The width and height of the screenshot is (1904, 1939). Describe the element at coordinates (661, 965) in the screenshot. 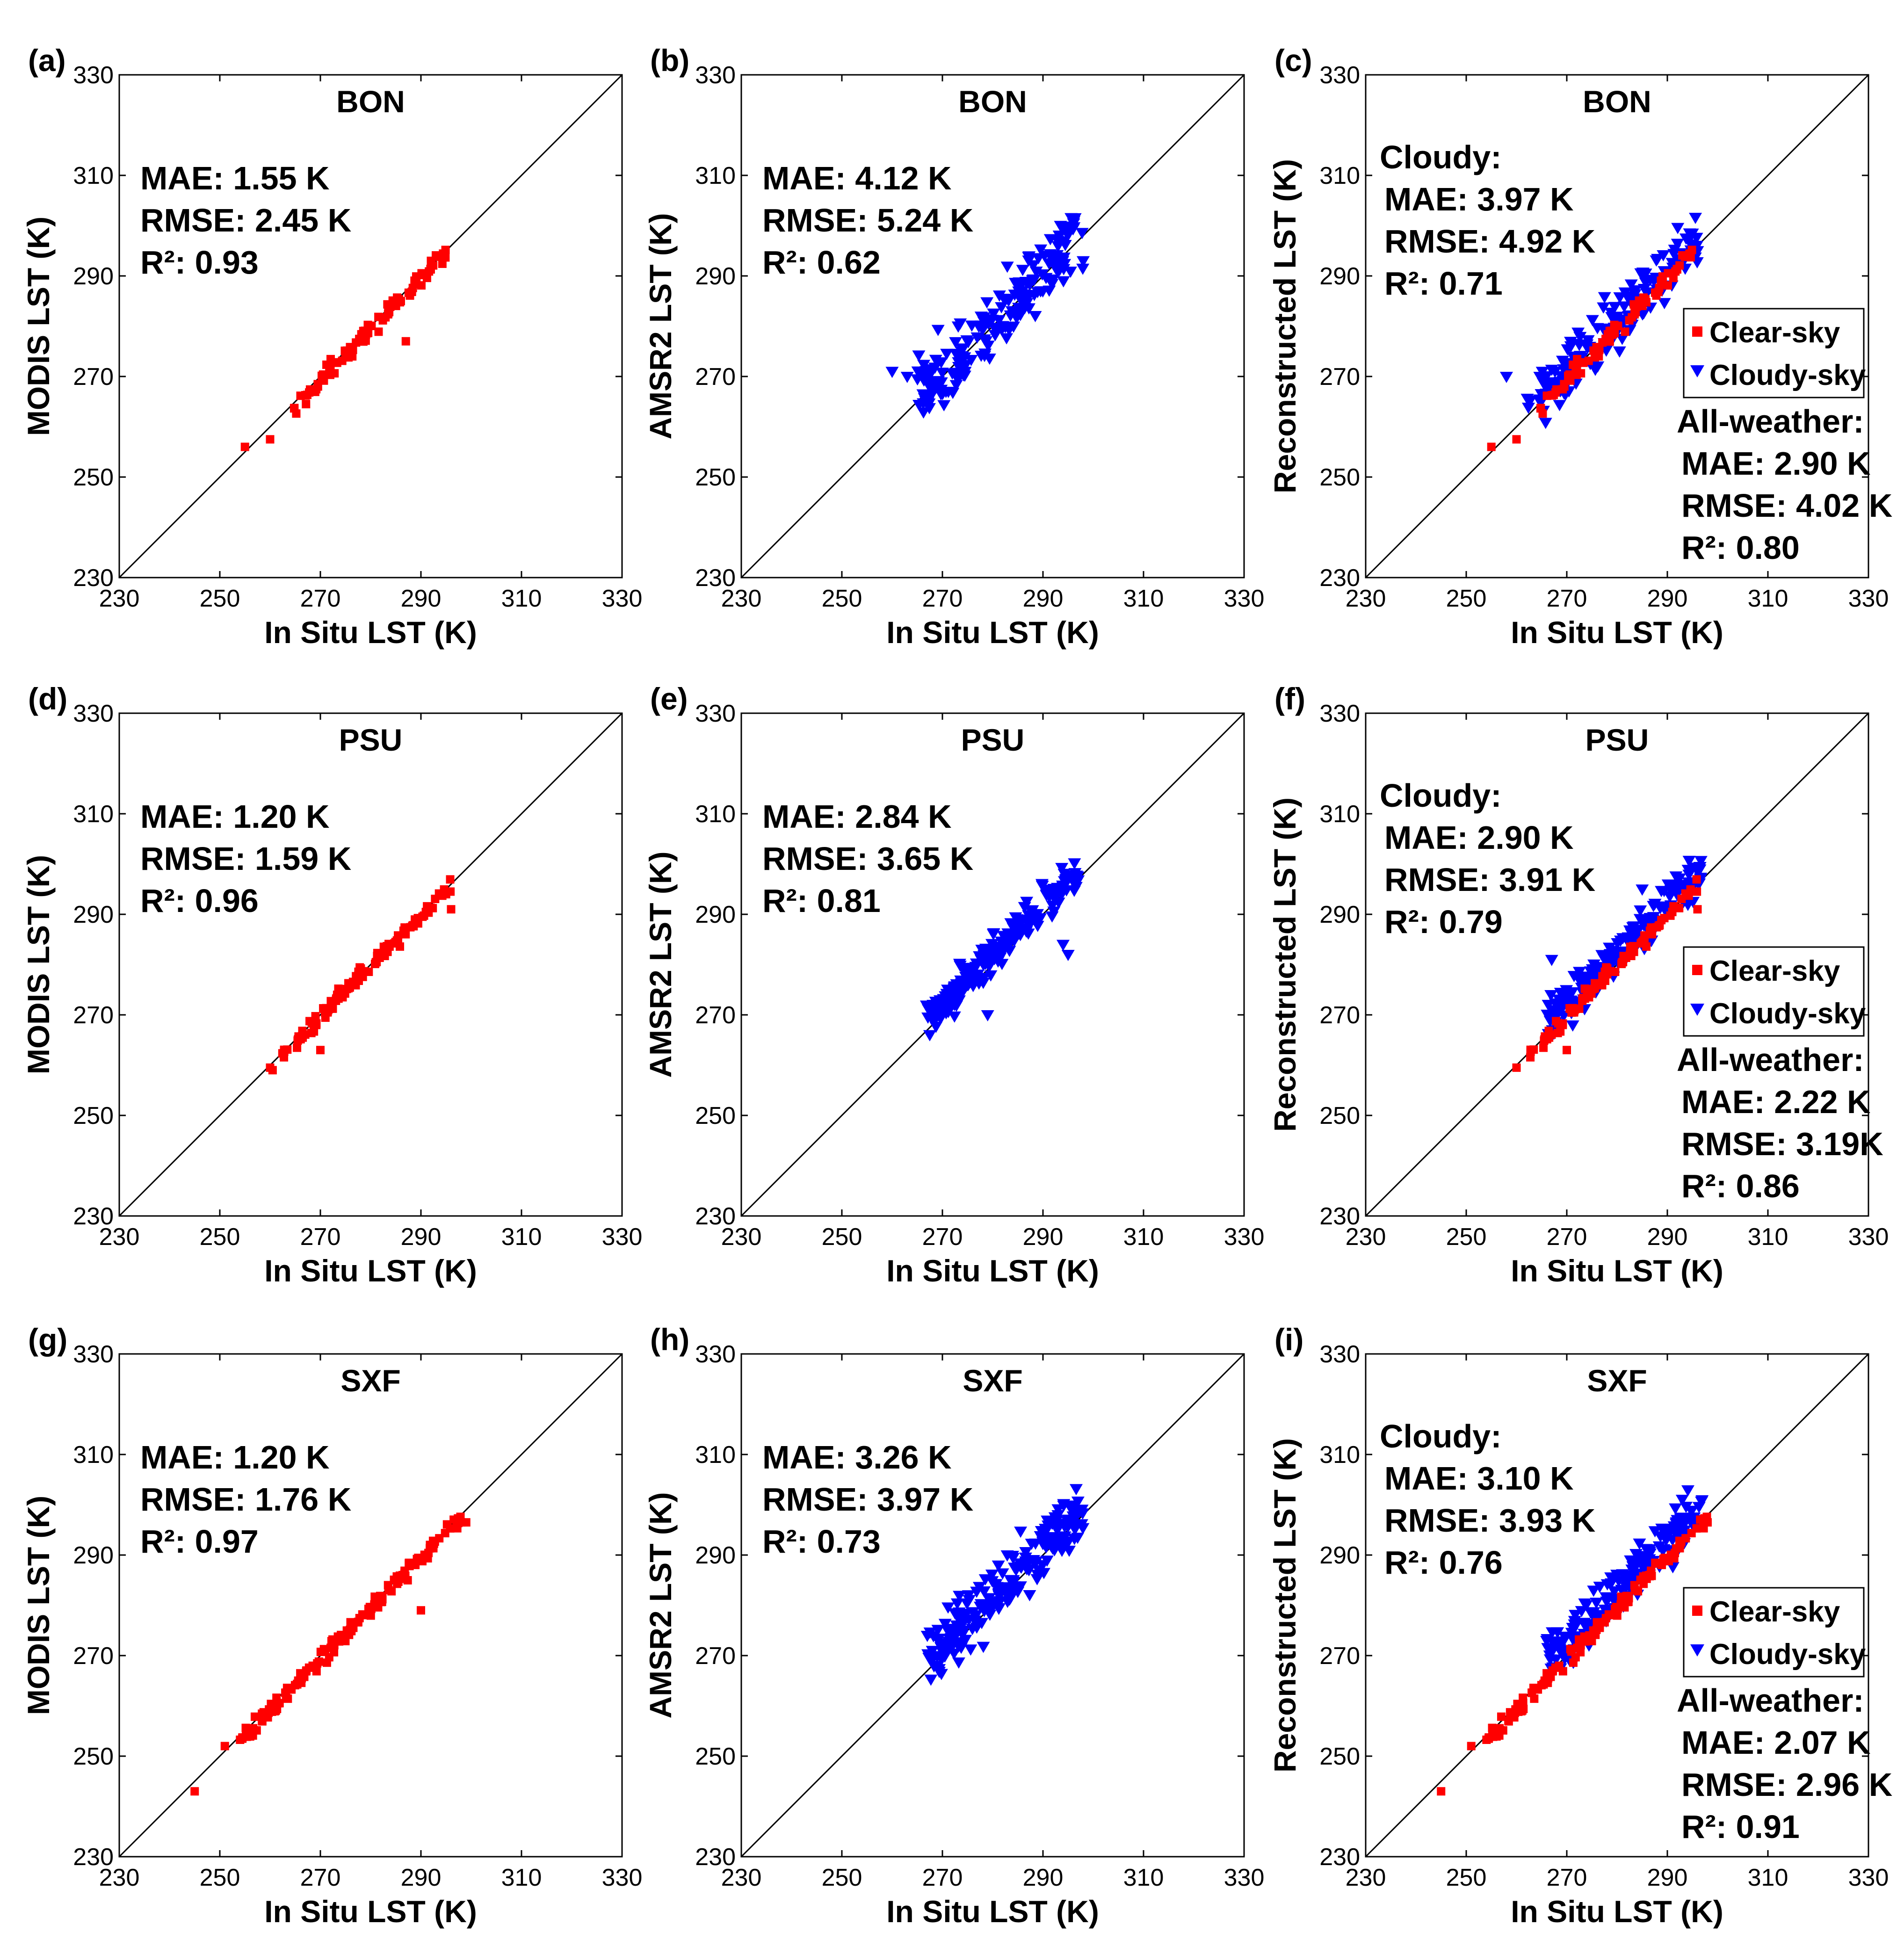

I see `y-axis-label: AMSR2 LST (K)` at that location.